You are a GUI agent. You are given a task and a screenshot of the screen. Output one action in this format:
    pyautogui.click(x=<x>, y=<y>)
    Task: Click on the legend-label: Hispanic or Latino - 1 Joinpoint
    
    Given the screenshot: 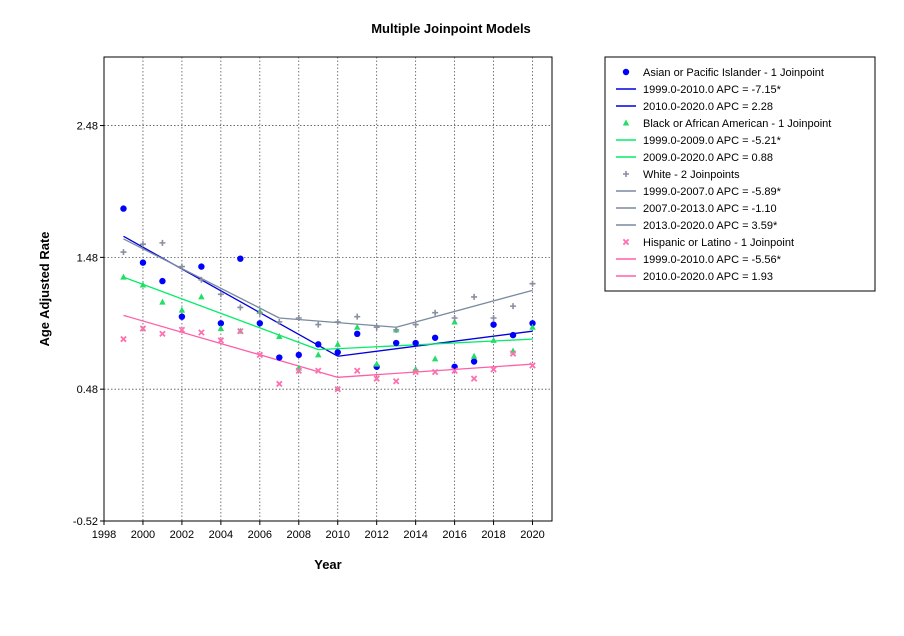 What is the action you would take?
    pyautogui.click(x=718, y=243)
    